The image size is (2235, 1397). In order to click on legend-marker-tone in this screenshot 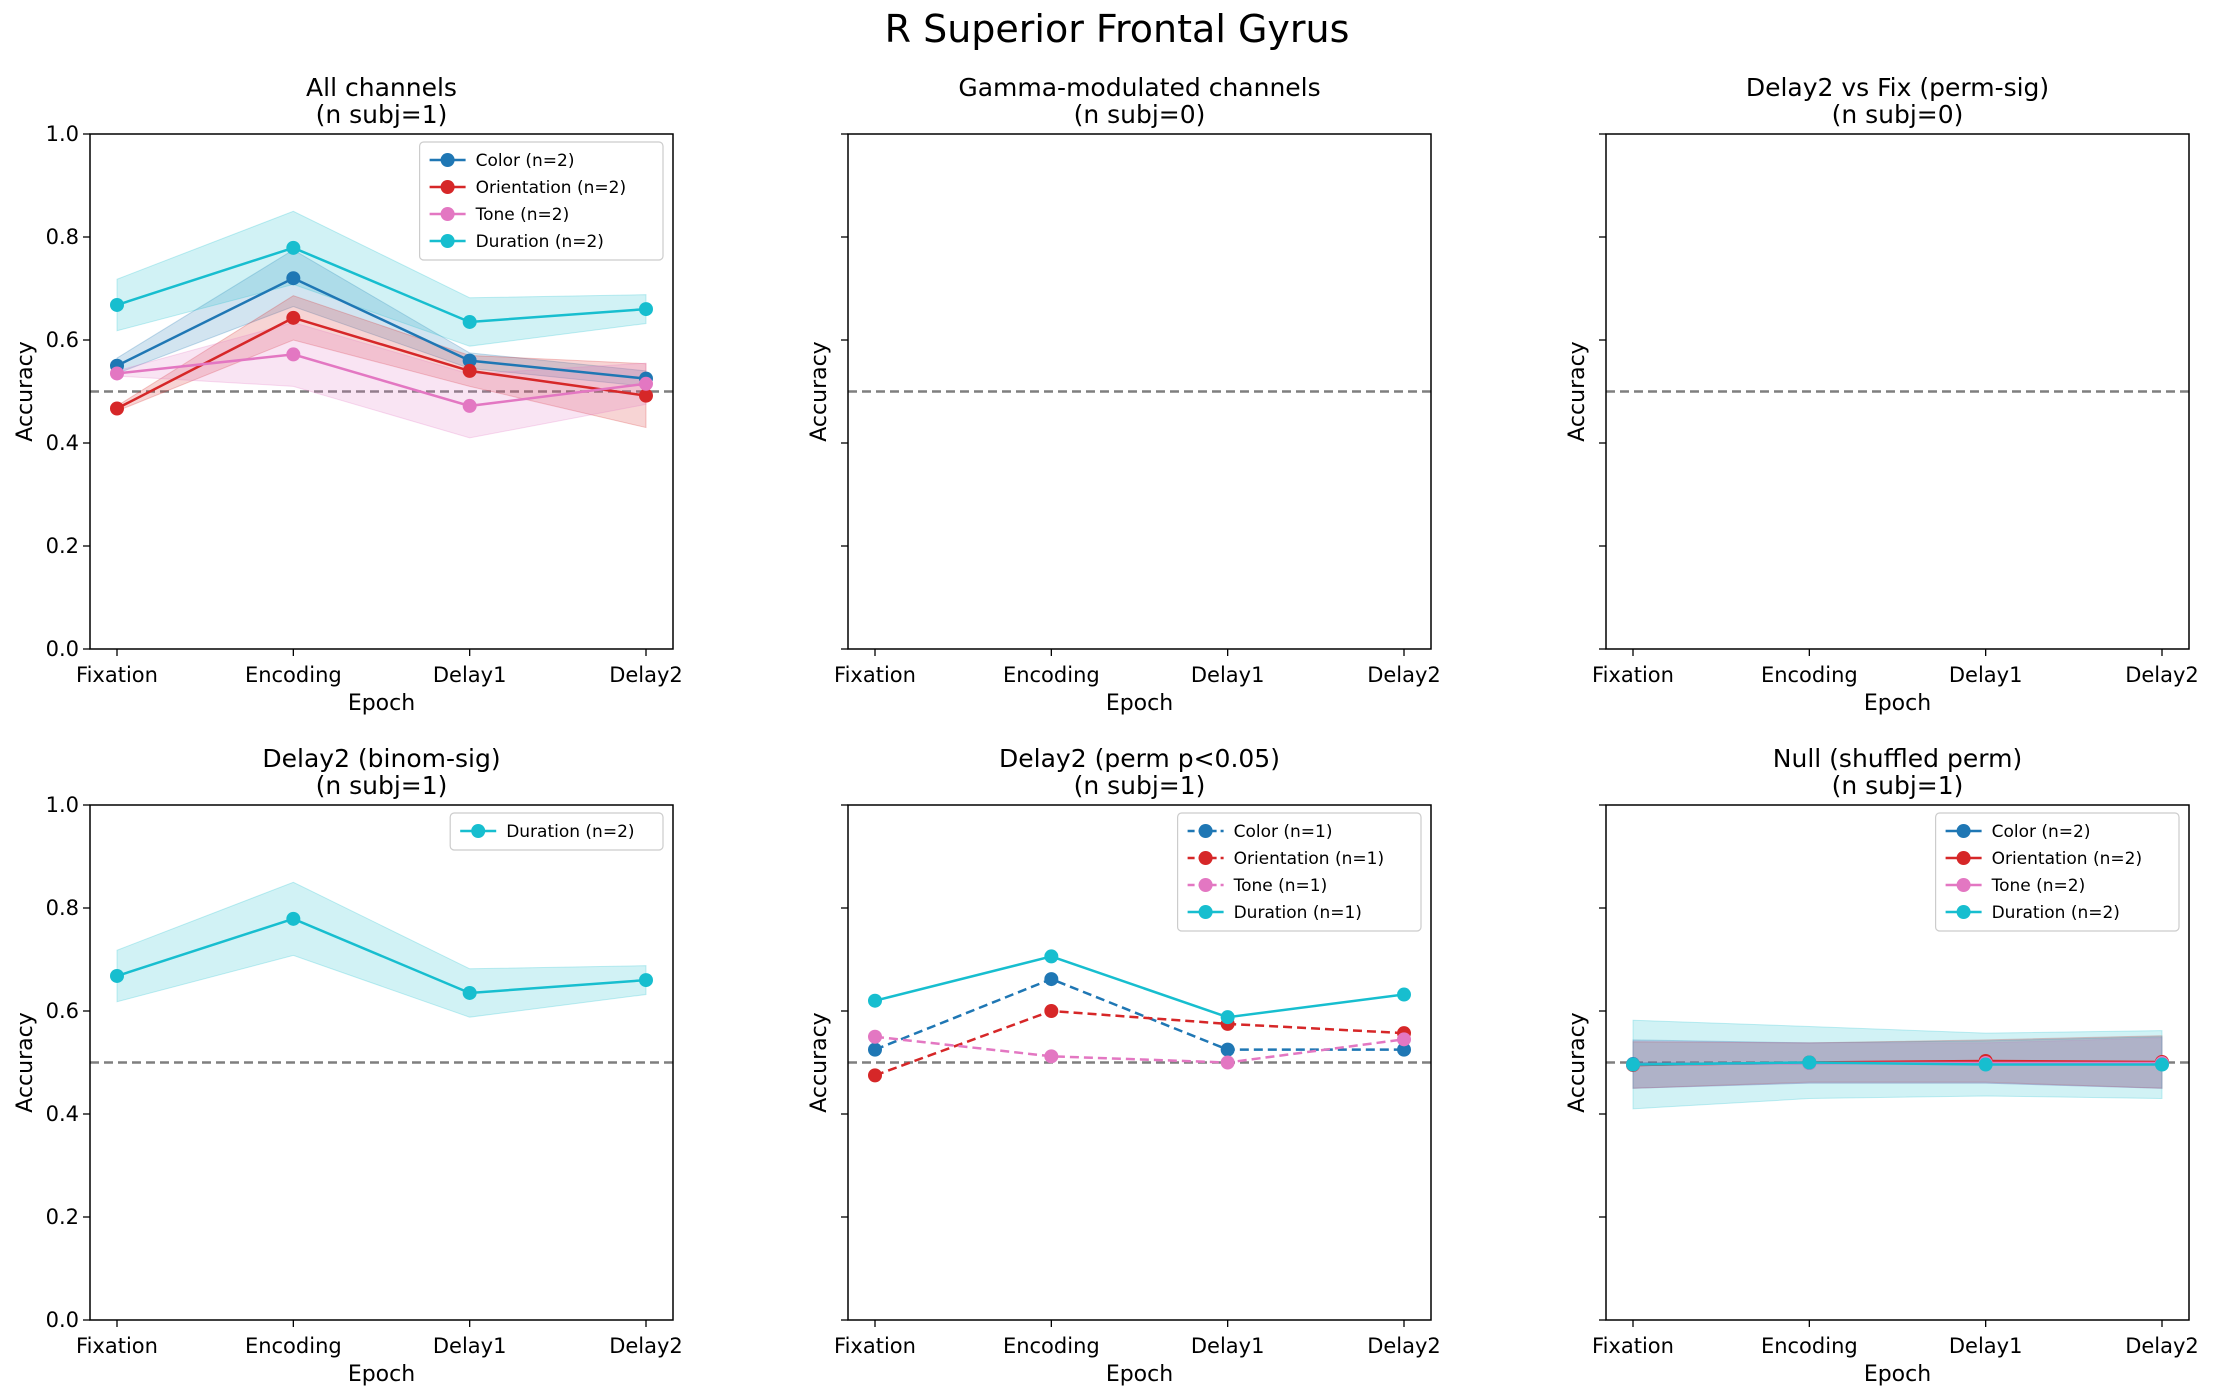, I will do `click(1205, 885)`.